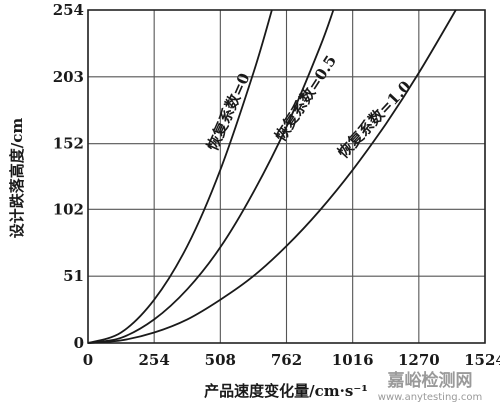  What do you see at coordinates (286, 391) in the screenshot?
I see `x-axis-title: 产品速度变化量/cm·s⁻¹` at bounding box center [286, 391].